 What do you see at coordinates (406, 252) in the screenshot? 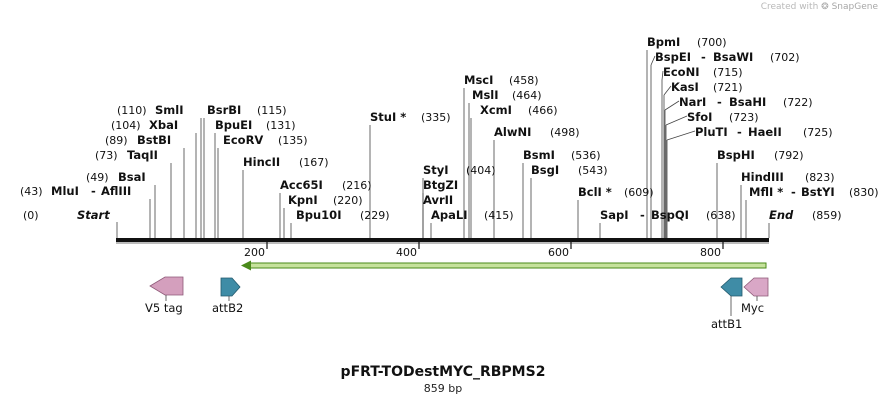
I see `ruler-label-400: 400` at bounding box center [406, 252].